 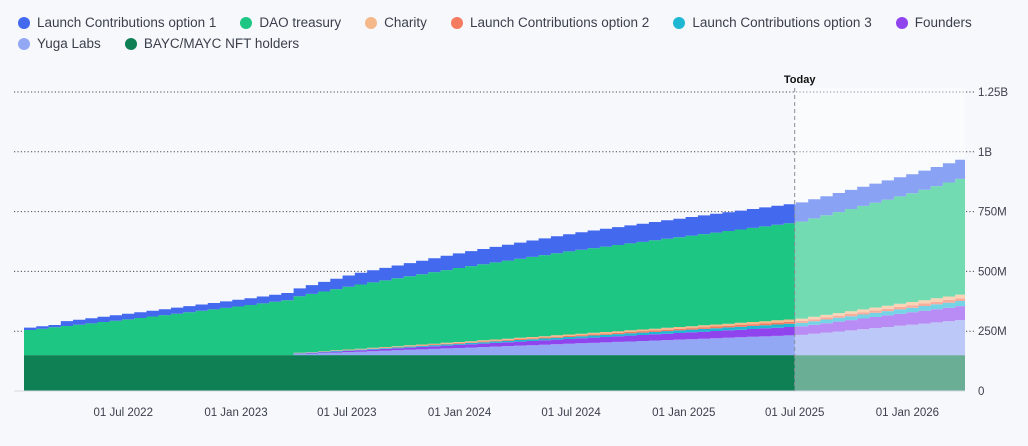 What do you see at coordinates (494, 373) in the screenshot?
I see `area-bayc-mayc-nft-holders` at bounding box center [494, 373].